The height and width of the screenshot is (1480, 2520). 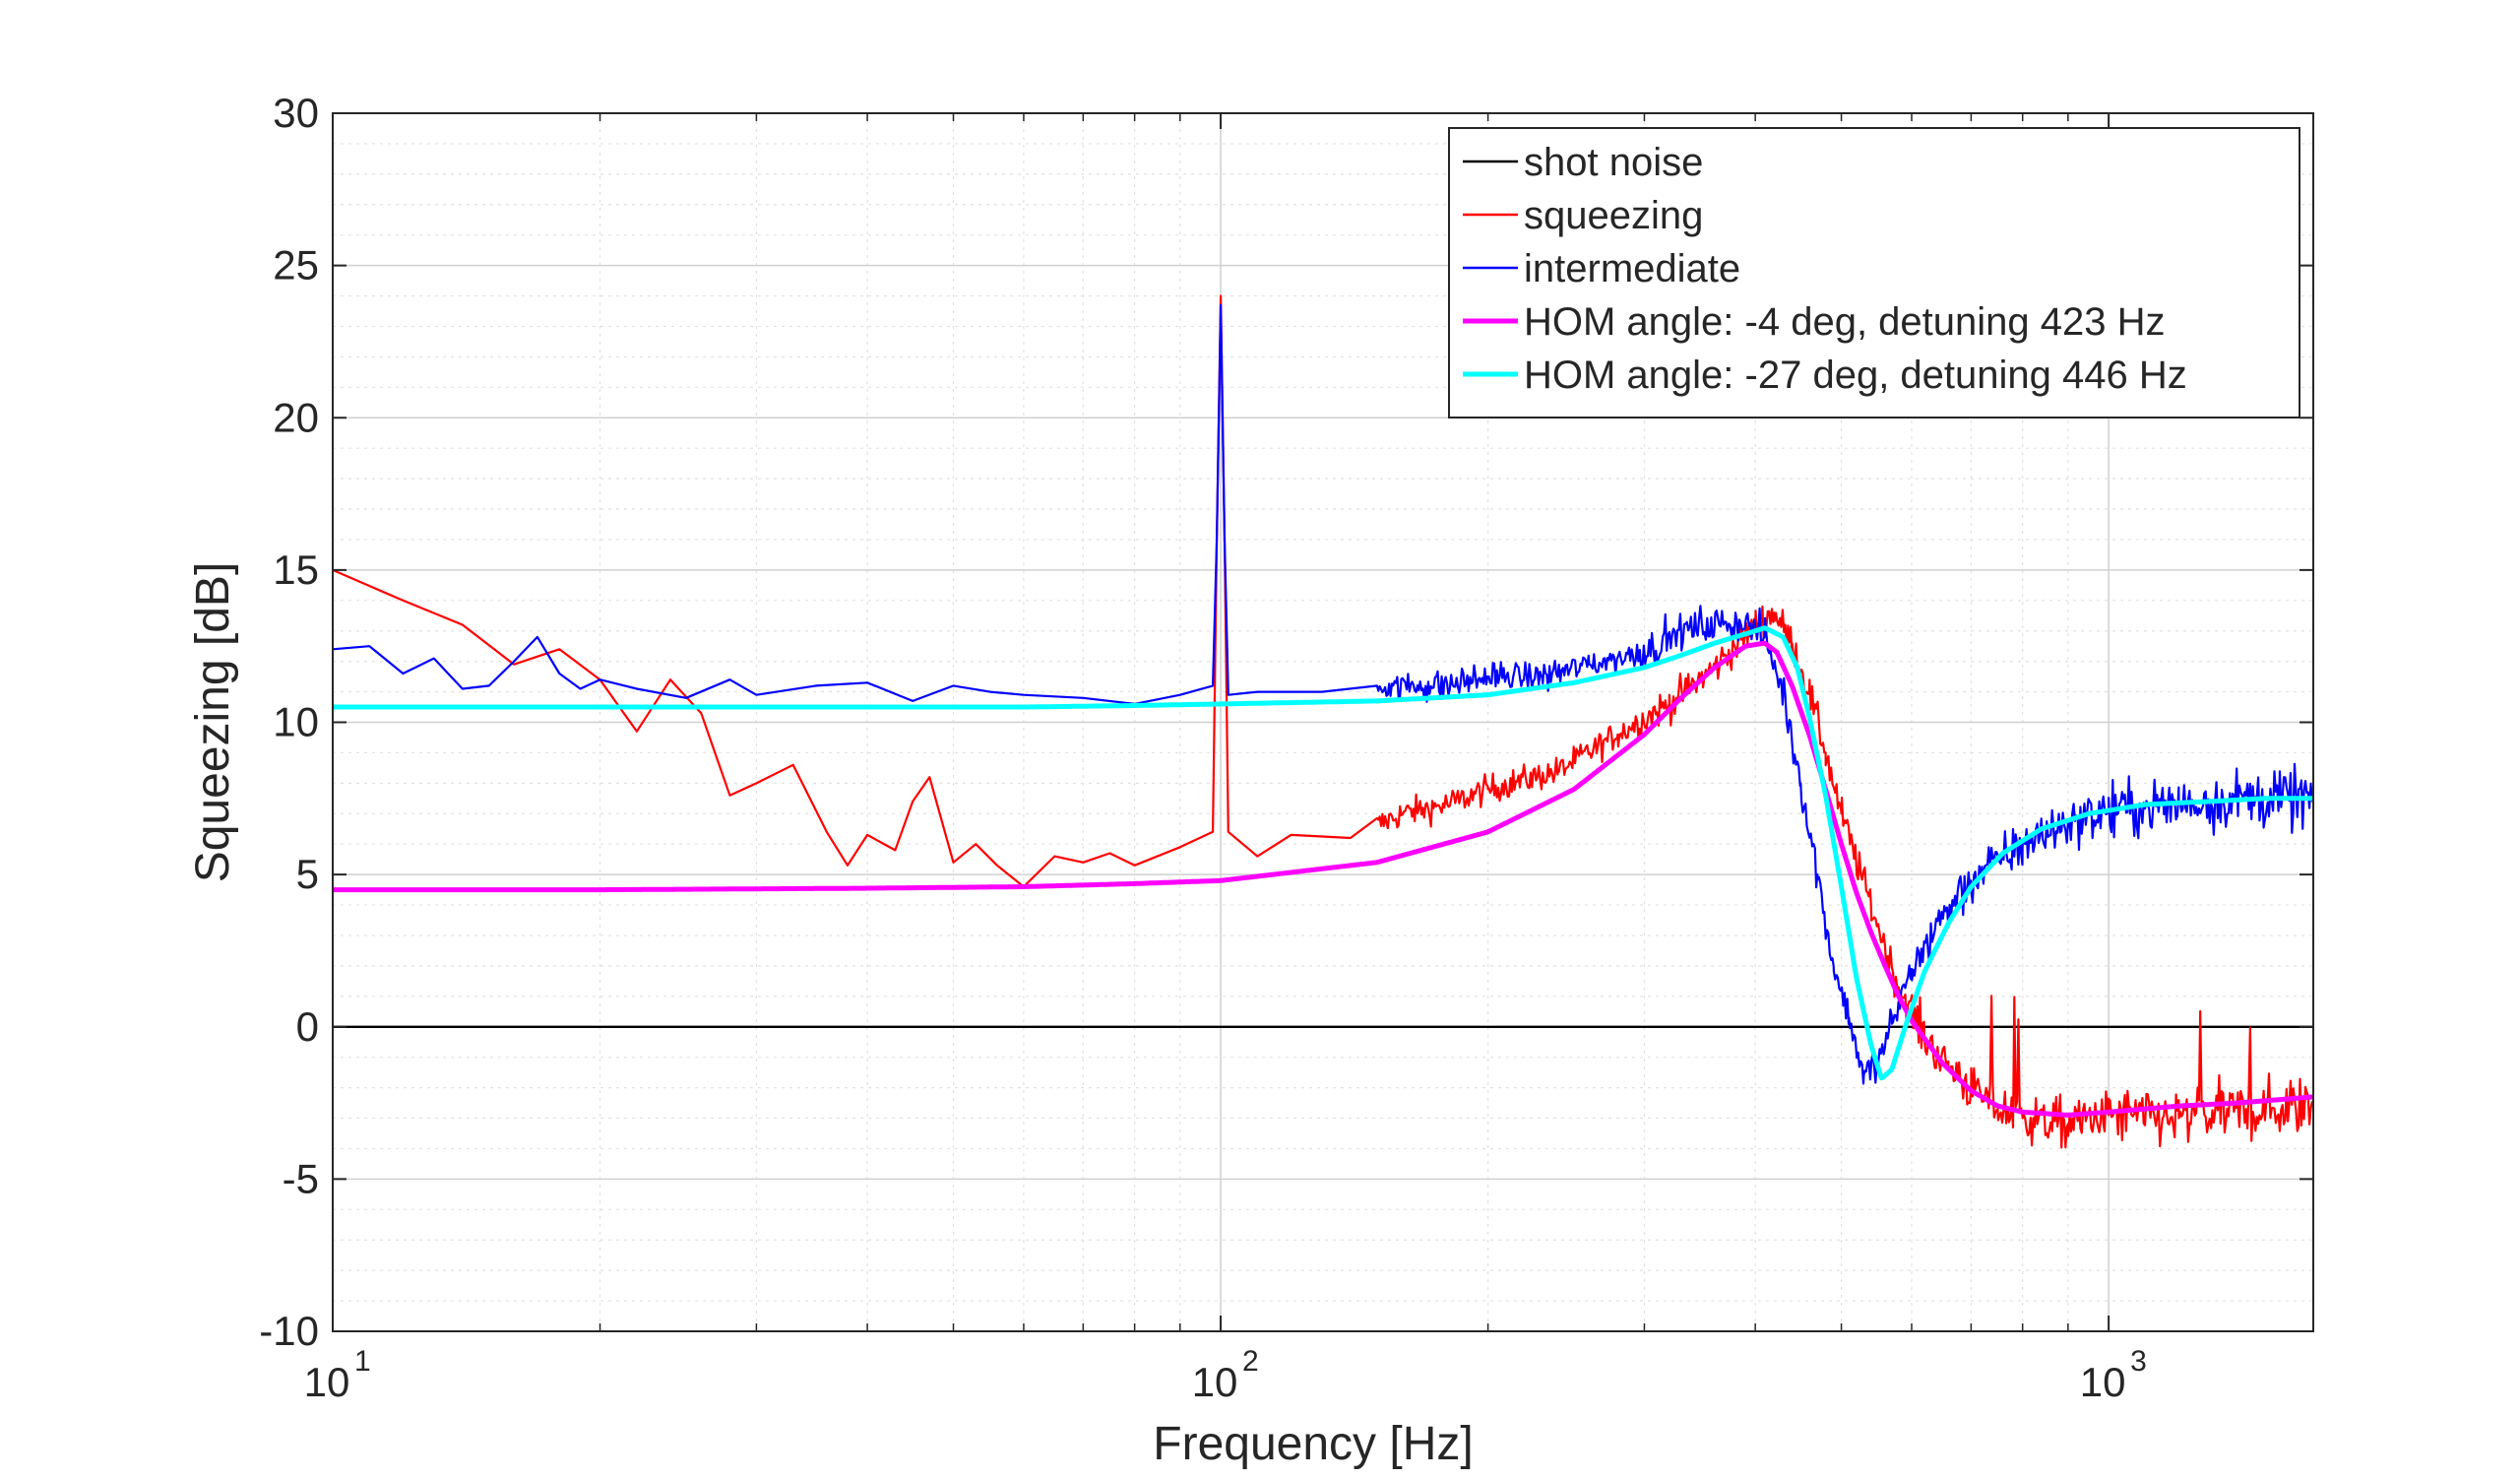 What do you see at coordinates (296, 113) in the screenshot?
I see `y-tick-label: 30` at bounding box center [296, 113].